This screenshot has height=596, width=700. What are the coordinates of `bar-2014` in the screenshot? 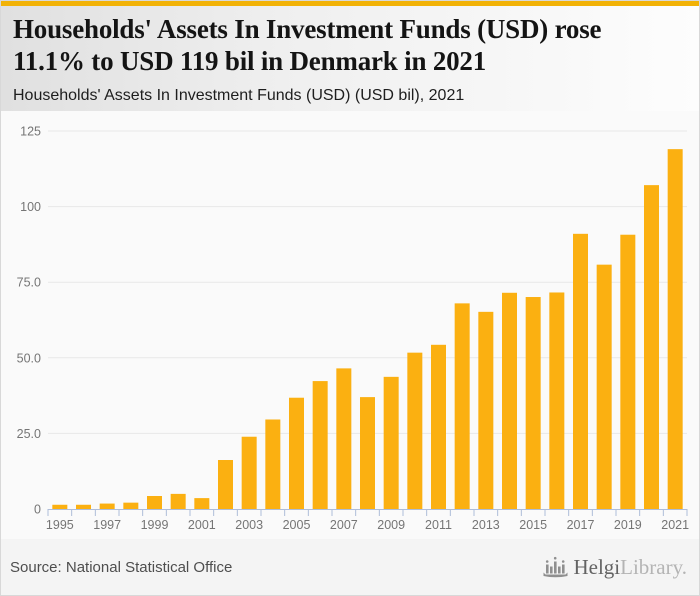 It's located at (509, 400).